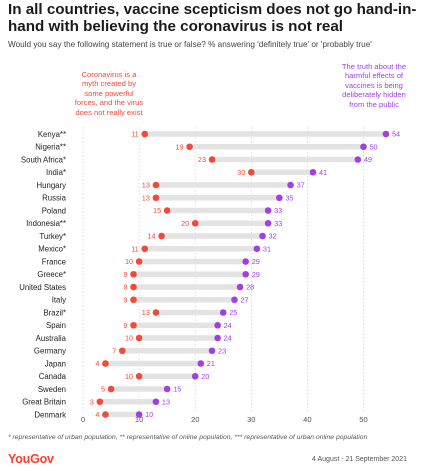  I want to click on x-tick-label: 40, so click(307, 419).